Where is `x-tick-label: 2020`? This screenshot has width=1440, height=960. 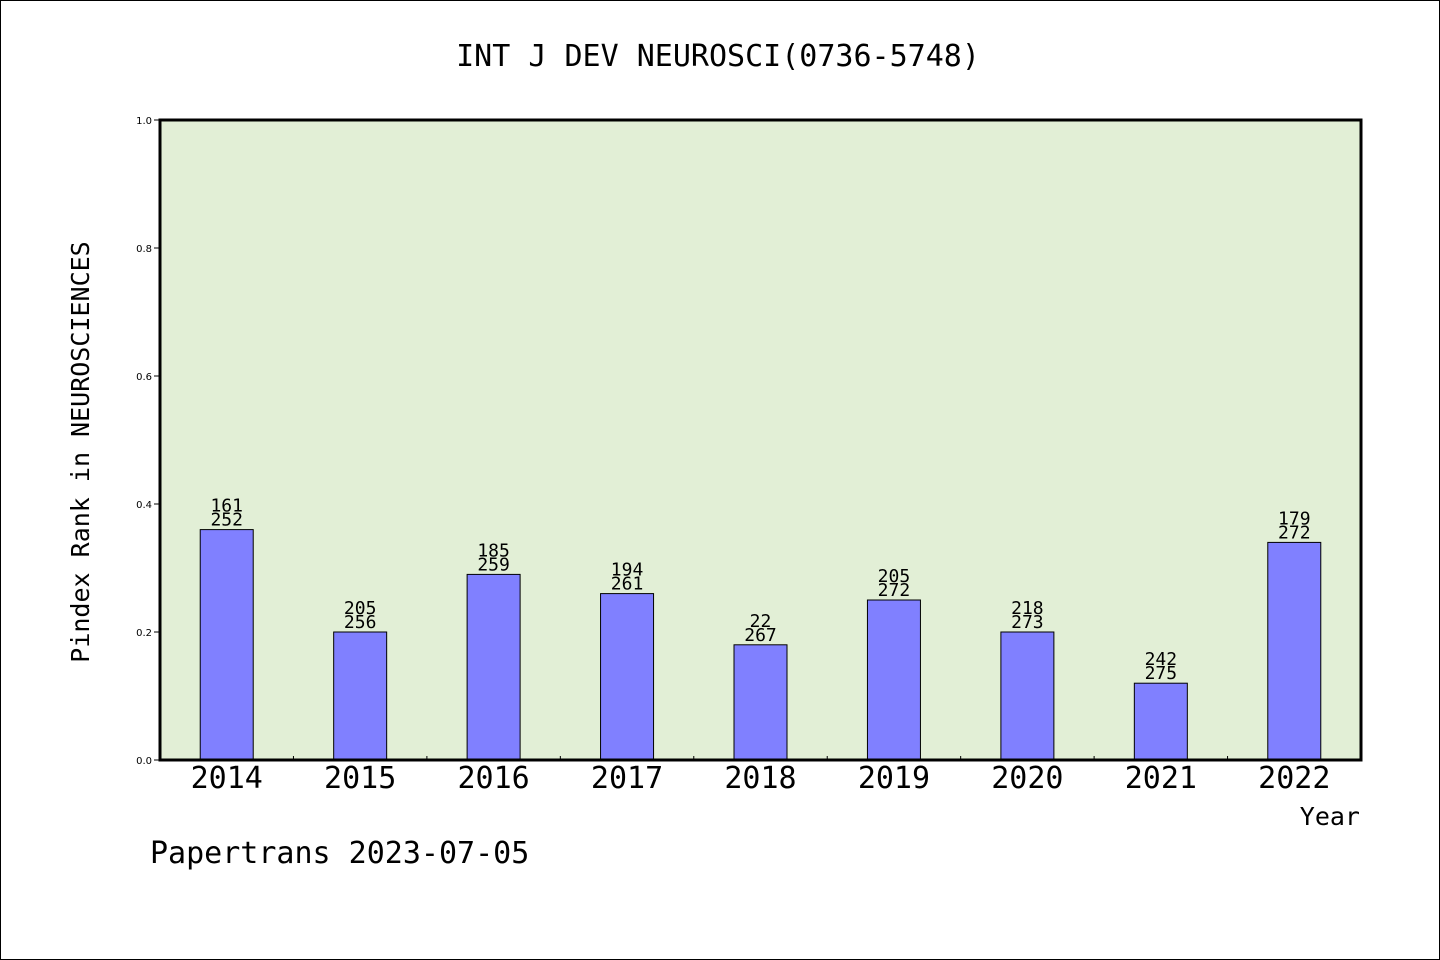 x-tick-label: 2020 is located at coordinates (1027, 778).